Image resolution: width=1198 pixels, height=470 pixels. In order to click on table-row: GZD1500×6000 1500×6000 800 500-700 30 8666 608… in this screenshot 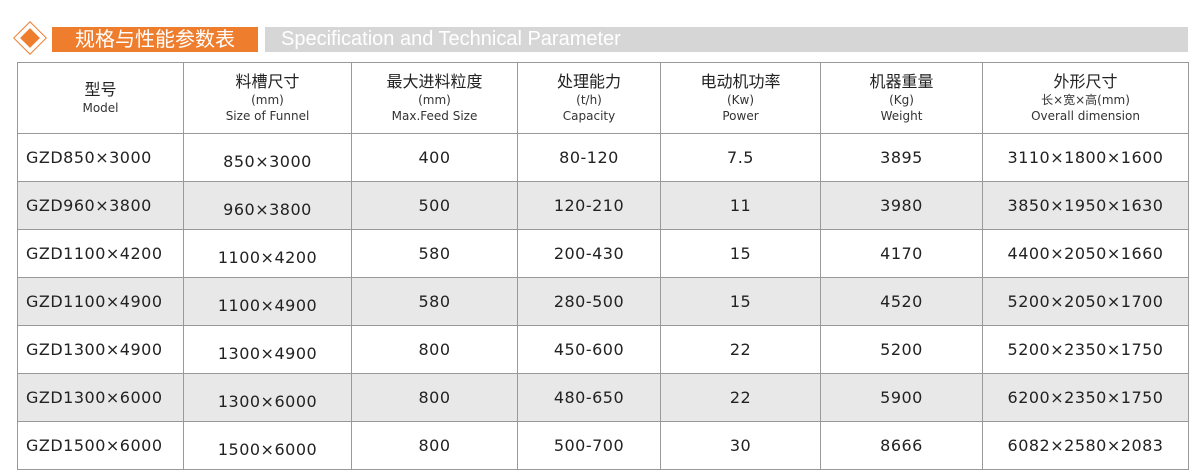, I will do `click(603, 445)`.